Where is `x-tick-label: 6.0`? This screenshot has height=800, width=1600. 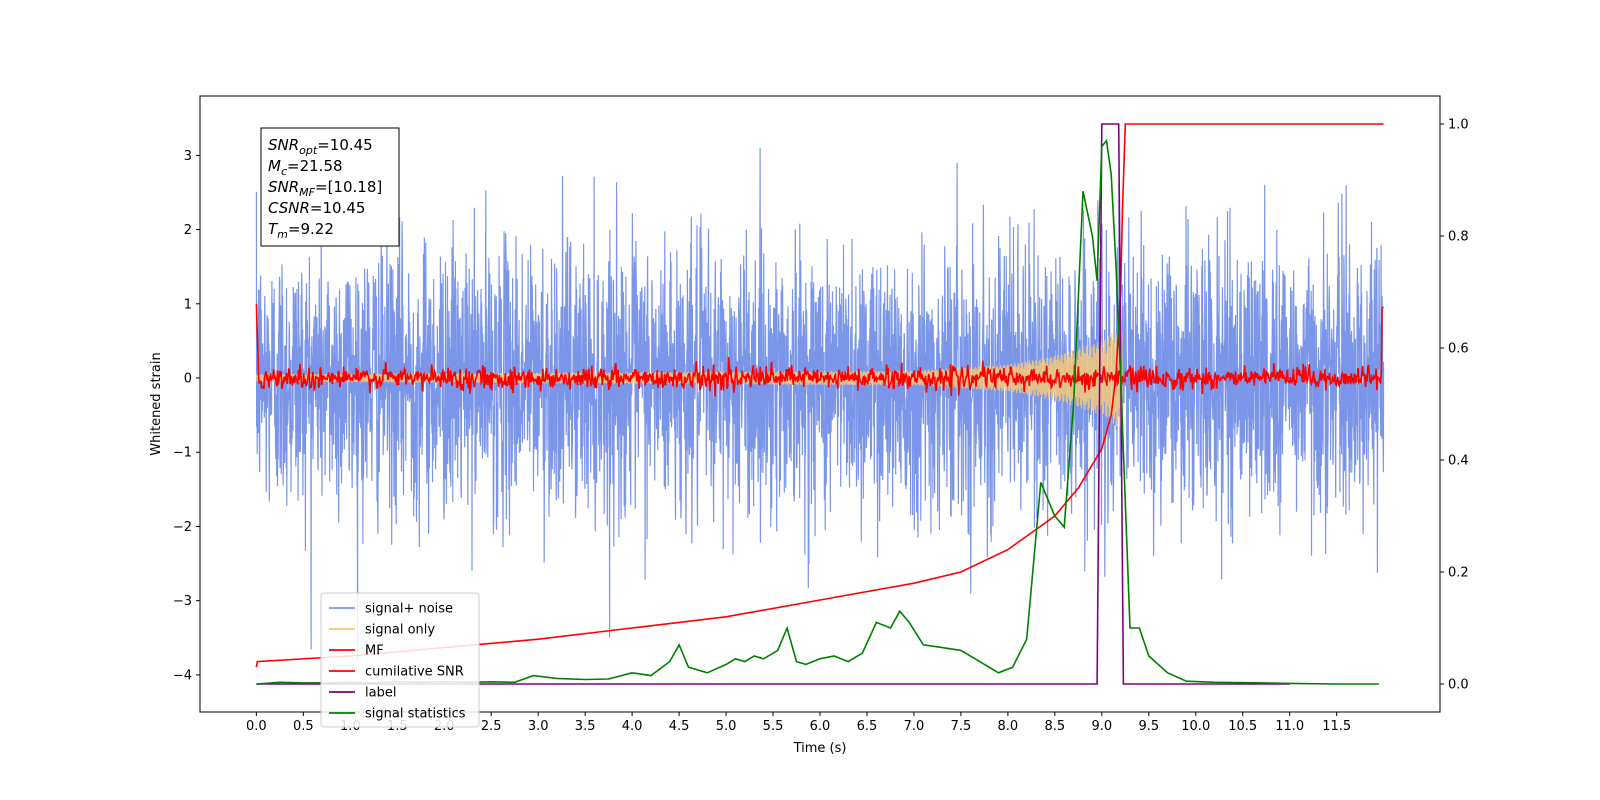
x-tick-label: 6.0 is located at coordinates (820, 726).